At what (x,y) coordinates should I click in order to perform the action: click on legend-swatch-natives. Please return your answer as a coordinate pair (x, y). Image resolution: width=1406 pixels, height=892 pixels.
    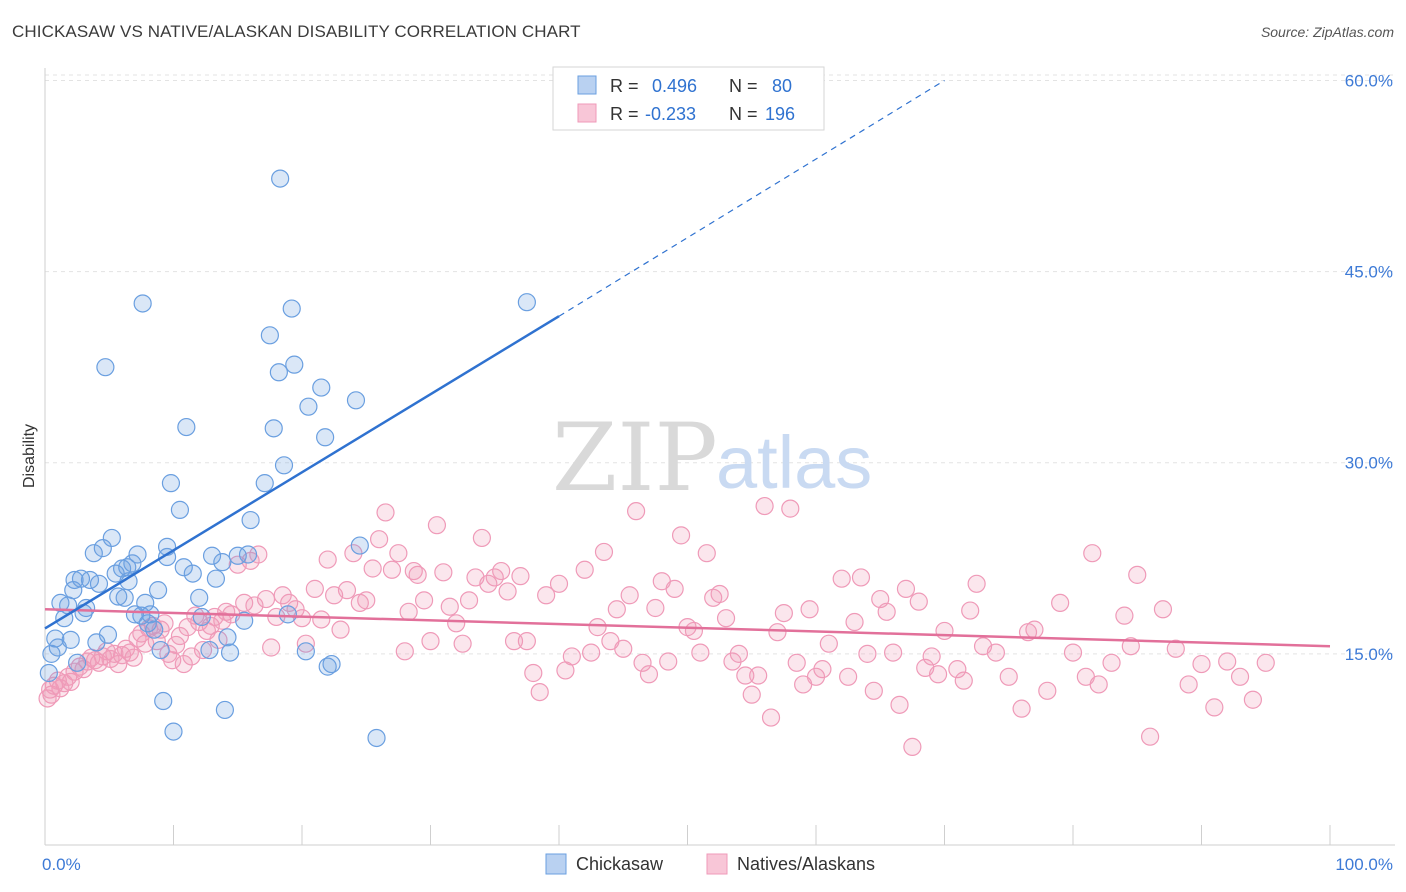
    Looking at the image, I should click on (587, 113).